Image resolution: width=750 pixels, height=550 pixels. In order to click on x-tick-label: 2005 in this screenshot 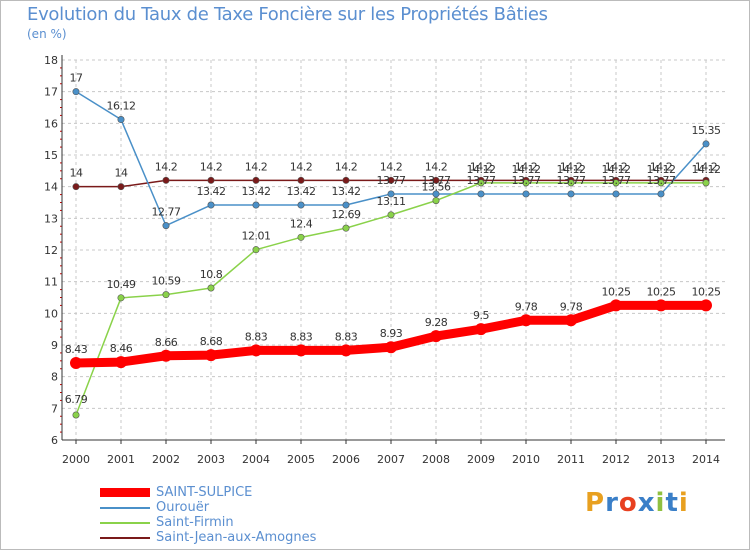, I will do `click(301, 459)`.